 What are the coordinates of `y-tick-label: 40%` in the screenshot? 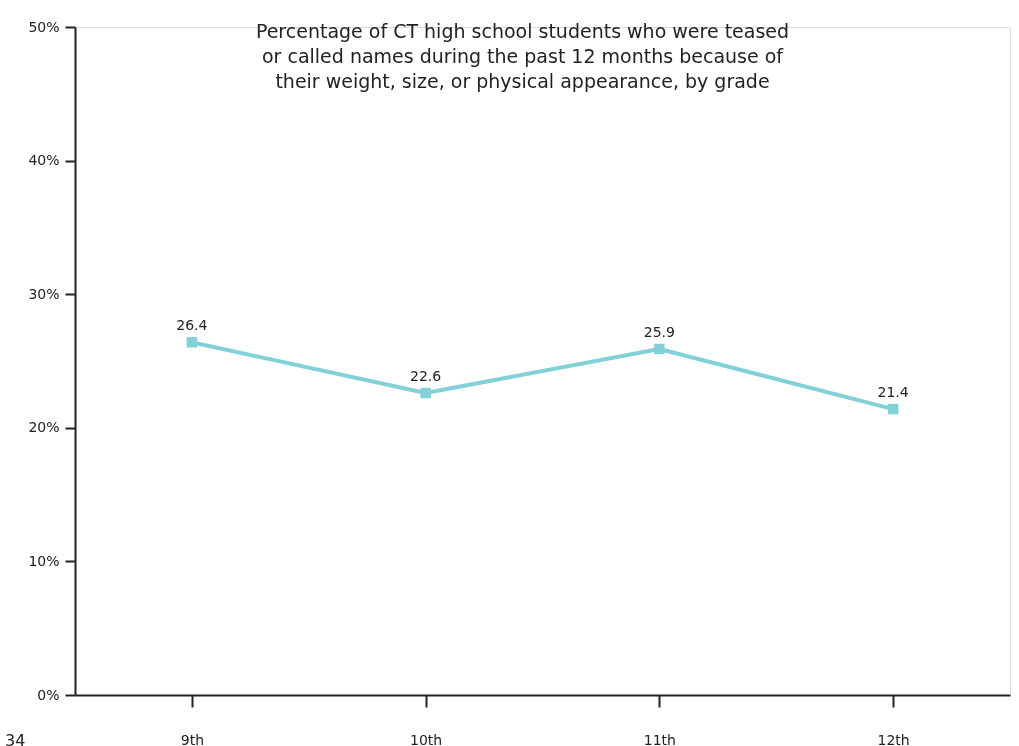 It's located at (44, 160).